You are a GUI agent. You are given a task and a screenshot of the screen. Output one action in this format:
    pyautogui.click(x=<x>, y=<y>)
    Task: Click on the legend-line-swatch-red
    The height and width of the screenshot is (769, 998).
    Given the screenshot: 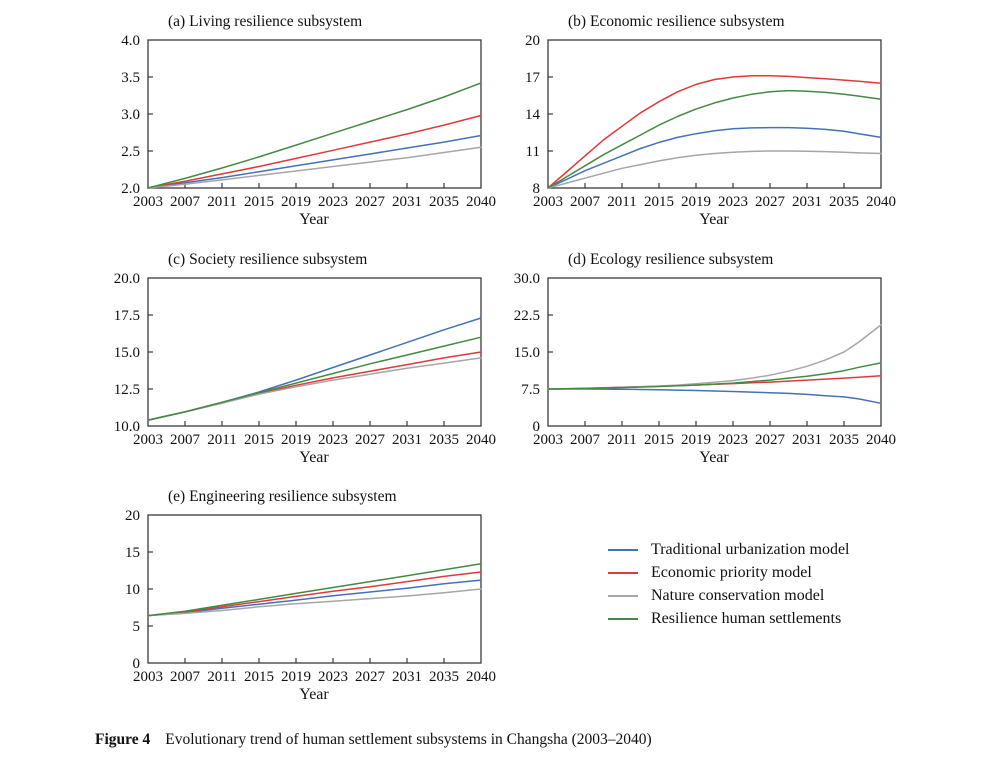 What is the action you would take?
    pyautogui.click(x=623, y=572)
    